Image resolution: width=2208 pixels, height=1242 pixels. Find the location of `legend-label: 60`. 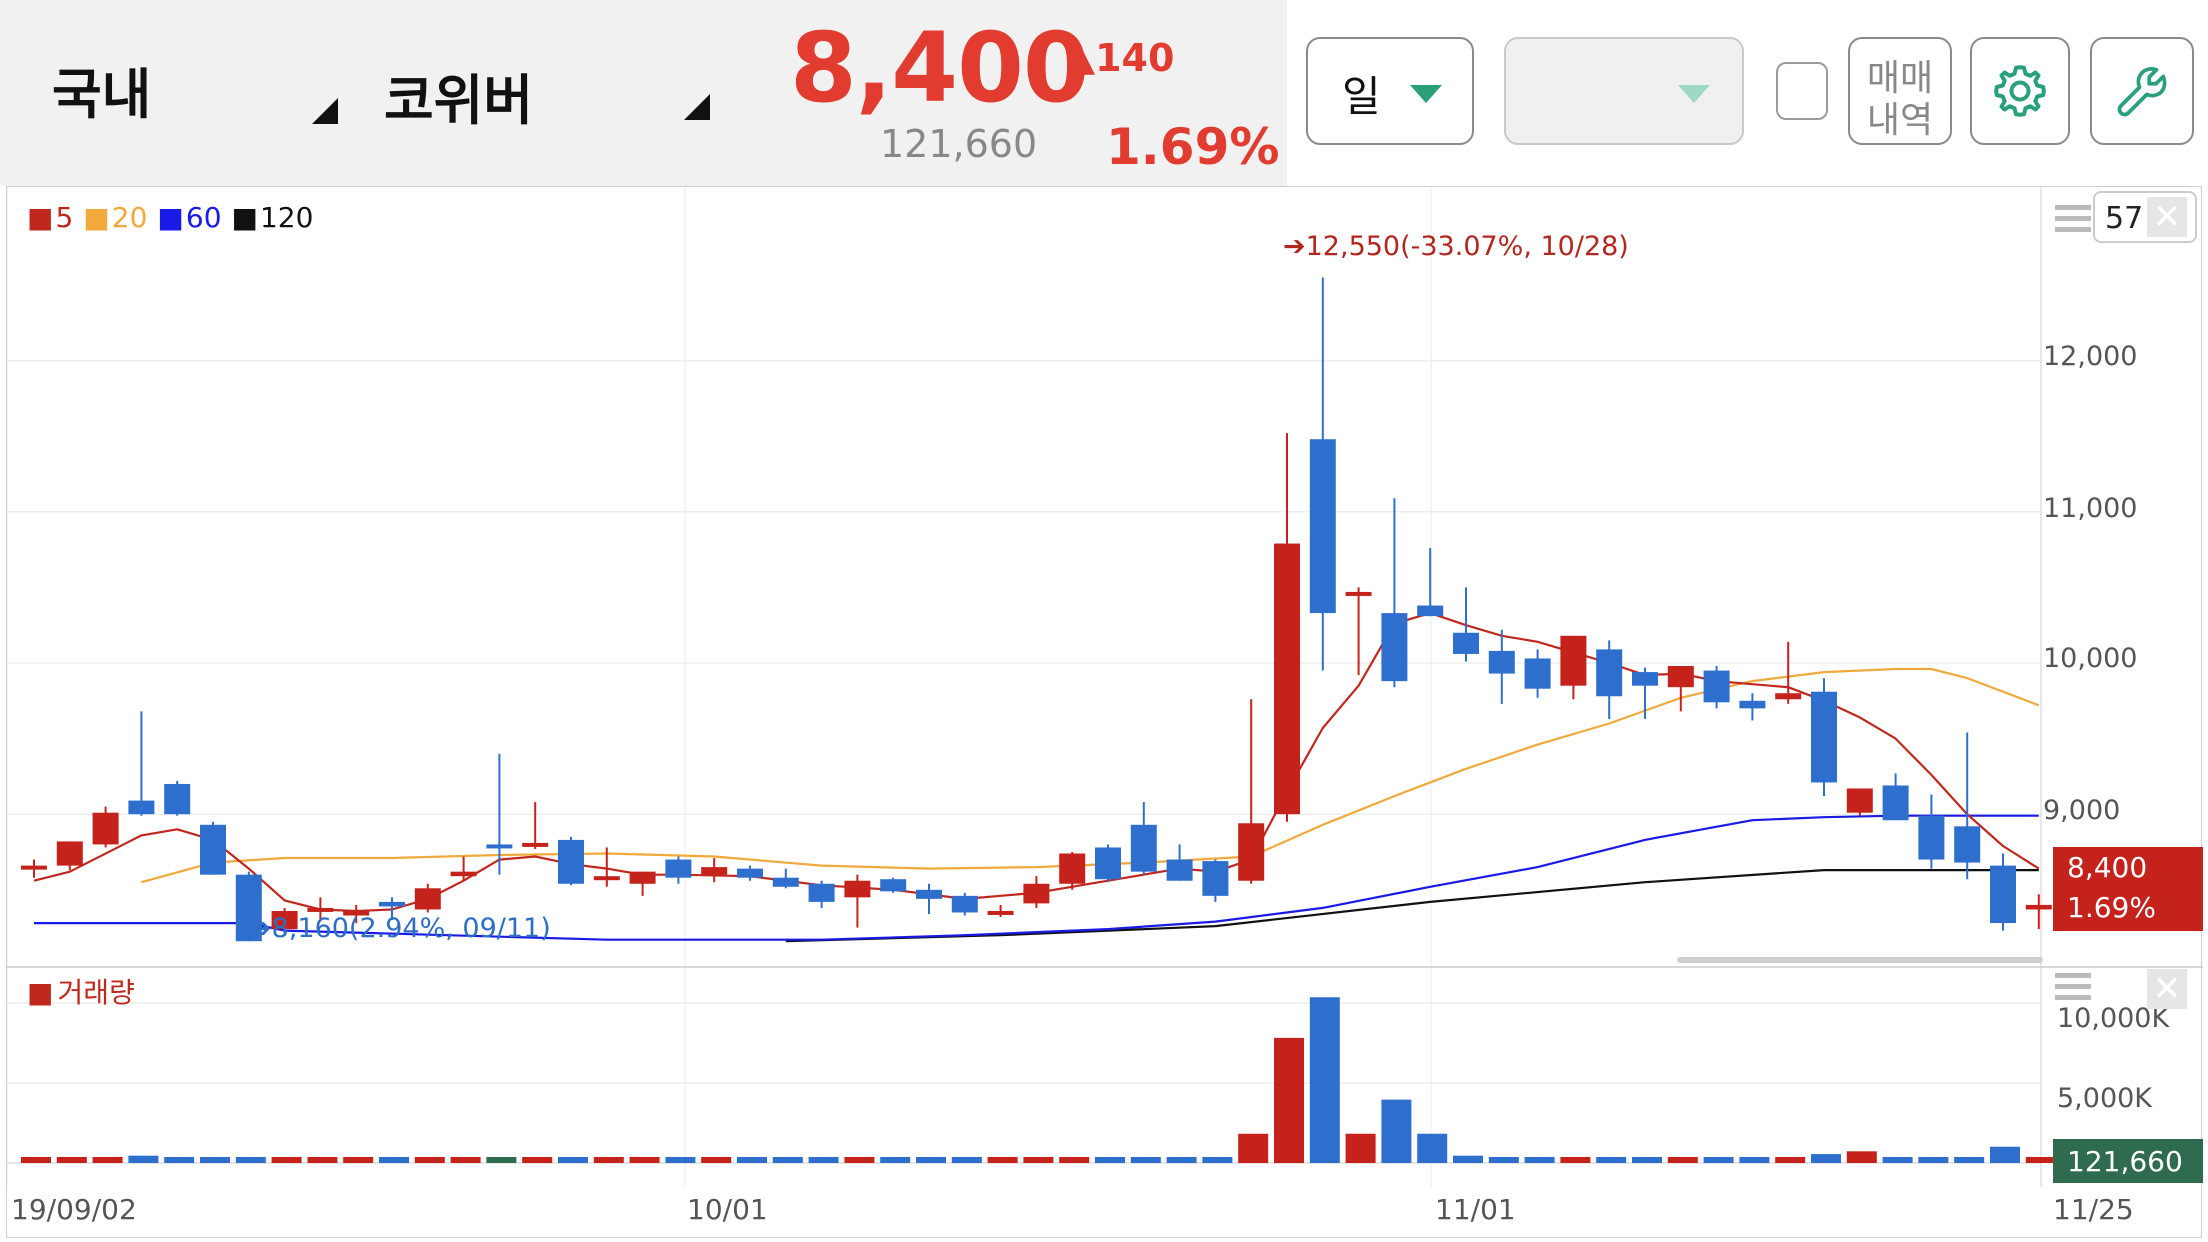

legend-label: 60 is located at coordinates (203, 217).